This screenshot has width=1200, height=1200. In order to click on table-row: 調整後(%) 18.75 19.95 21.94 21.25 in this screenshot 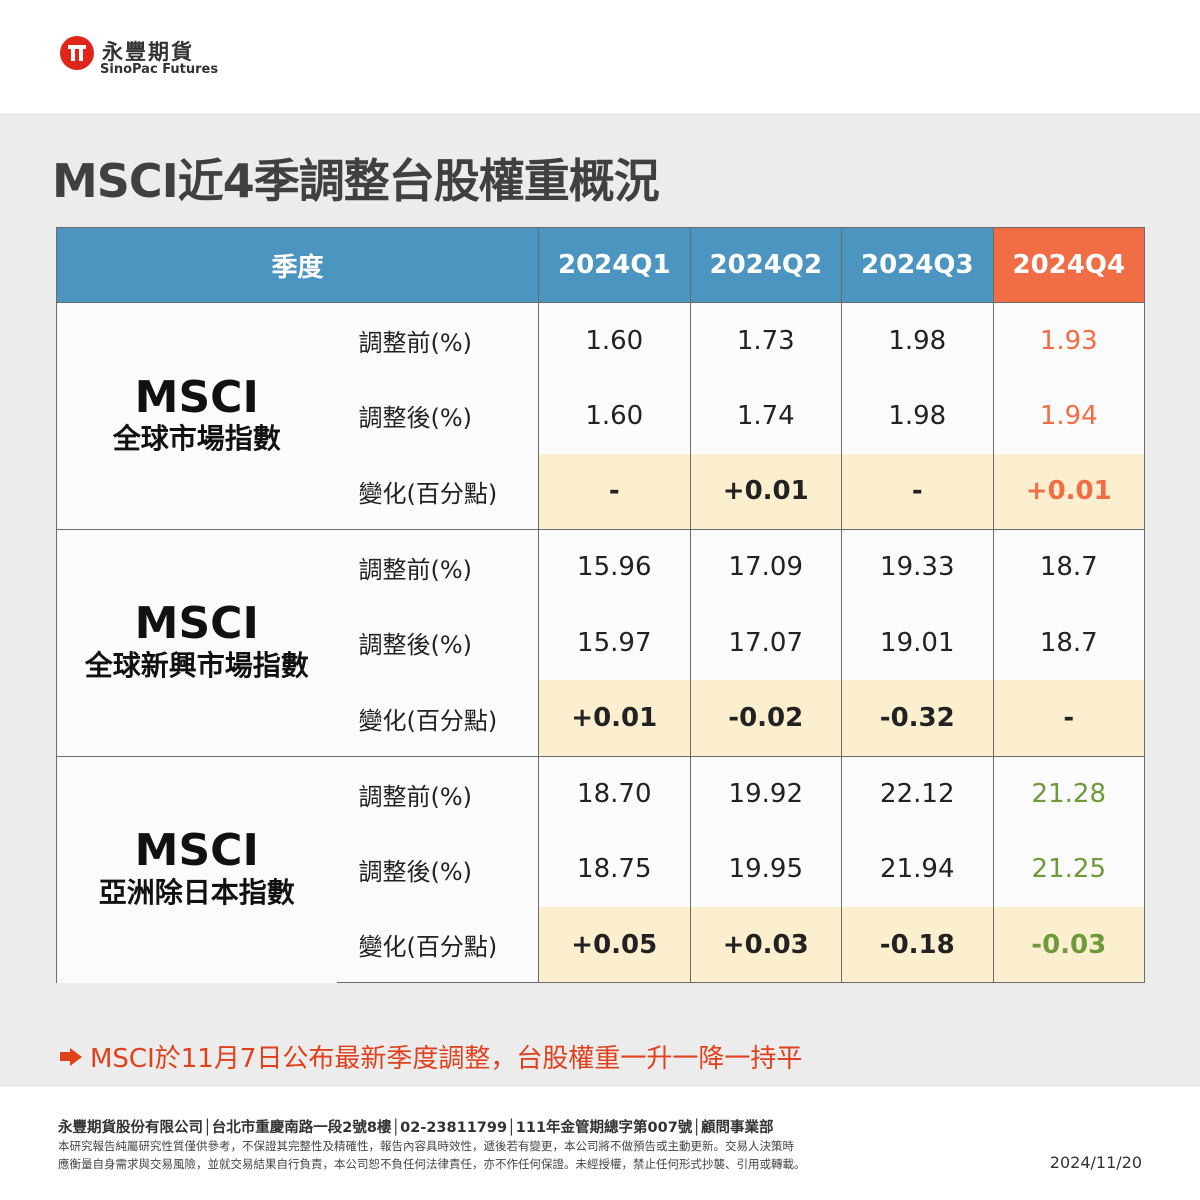, I will do `click(601, 869)`.